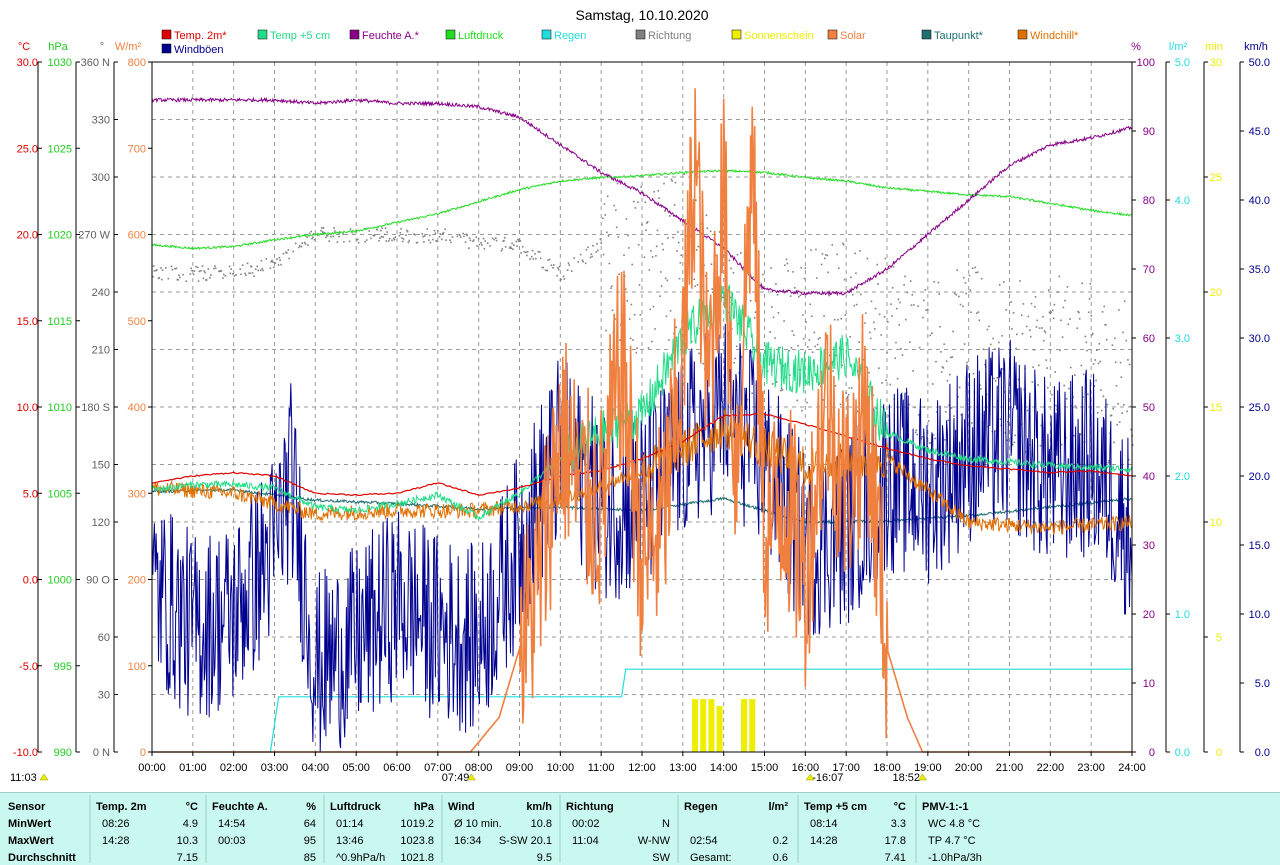  What do you see at coordinates (1219, 753) in the screenshot?
I see `axis-tick-label: 0` at bounding box center [1219, 753].